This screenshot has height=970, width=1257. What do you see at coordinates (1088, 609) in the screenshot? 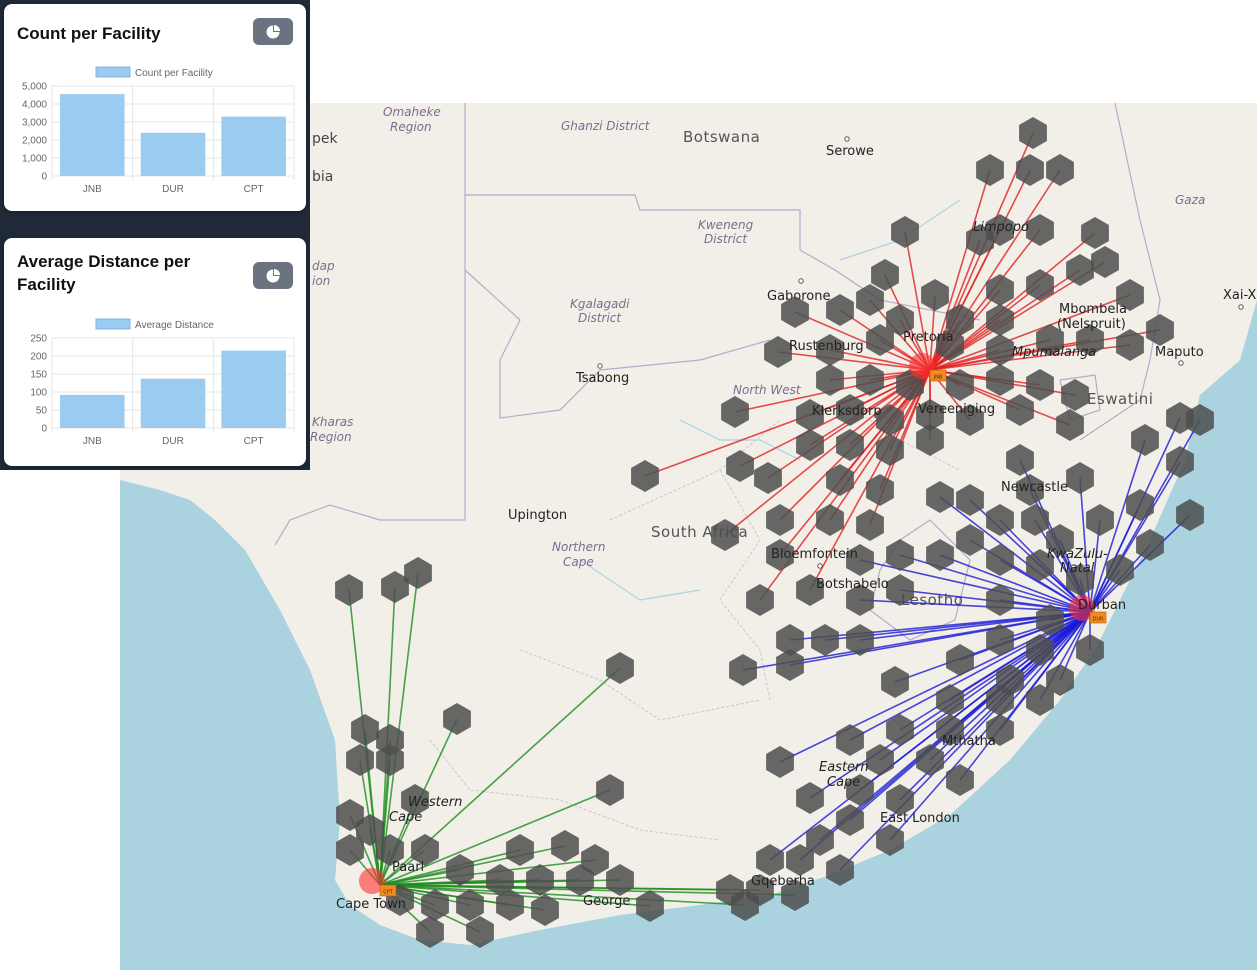
I see `facility-dur: DUR` at bounding box center [1088, 609].